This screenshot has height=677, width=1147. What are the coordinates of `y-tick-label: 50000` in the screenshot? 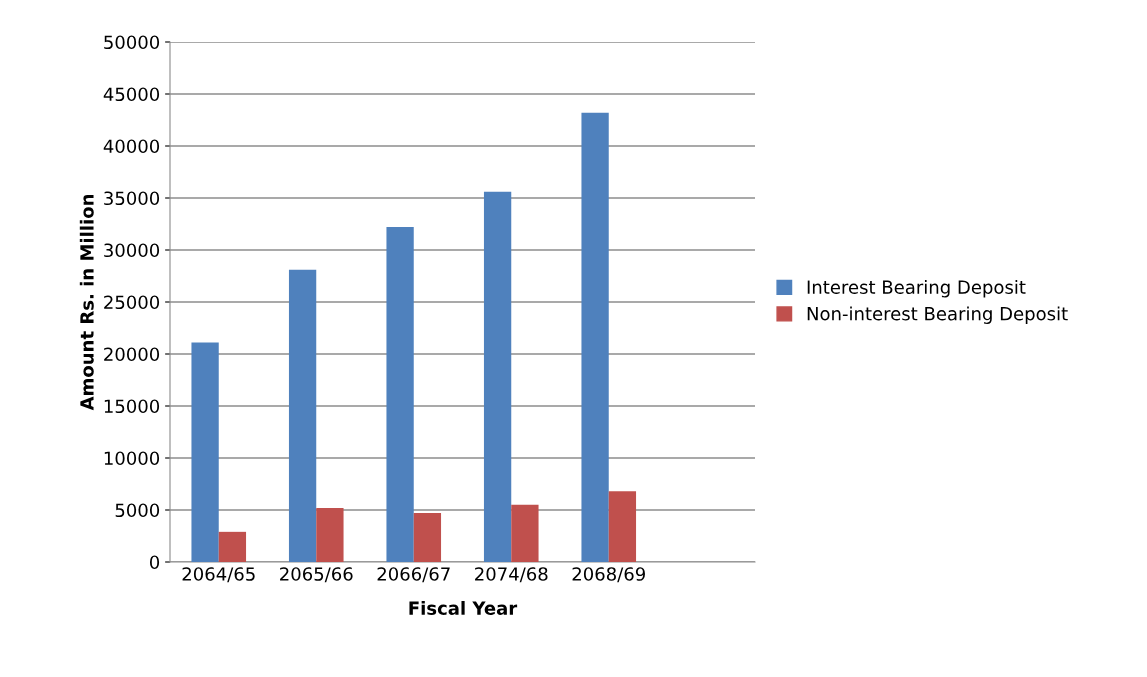 It's located at (132, 42).